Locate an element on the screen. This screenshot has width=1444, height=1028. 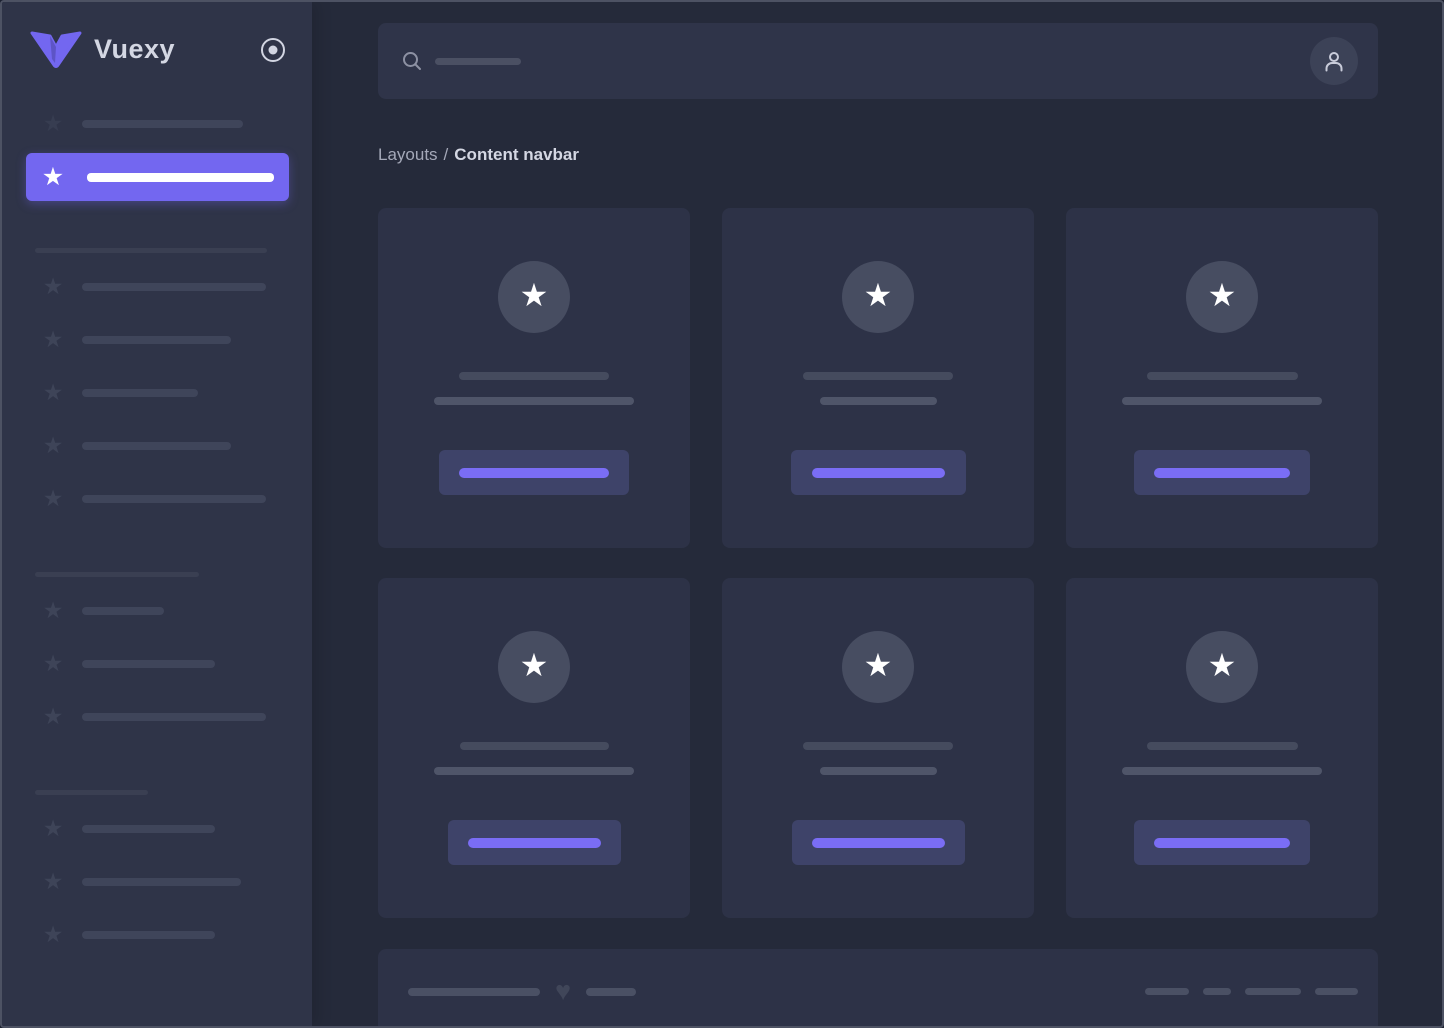
app-title: Vuexy is located at coordinates (135, 49).